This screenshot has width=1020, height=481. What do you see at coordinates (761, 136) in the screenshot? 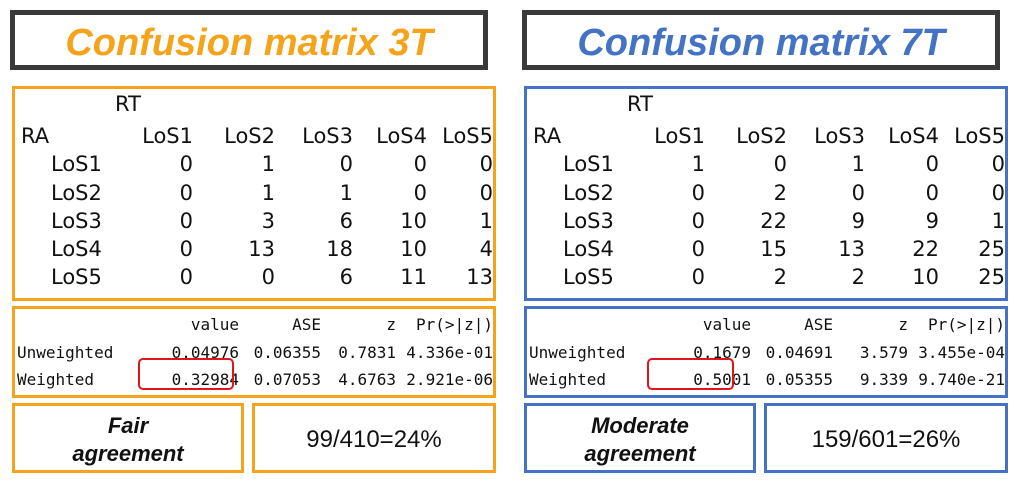
I see `matrix-column-header: LoS2` at bounding box center [761, 136].